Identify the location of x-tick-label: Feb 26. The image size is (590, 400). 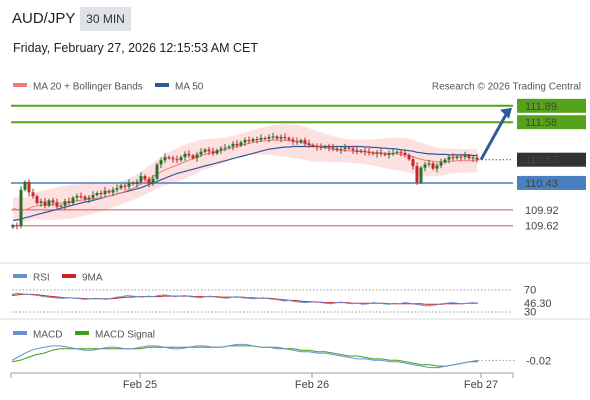
(312, 385).